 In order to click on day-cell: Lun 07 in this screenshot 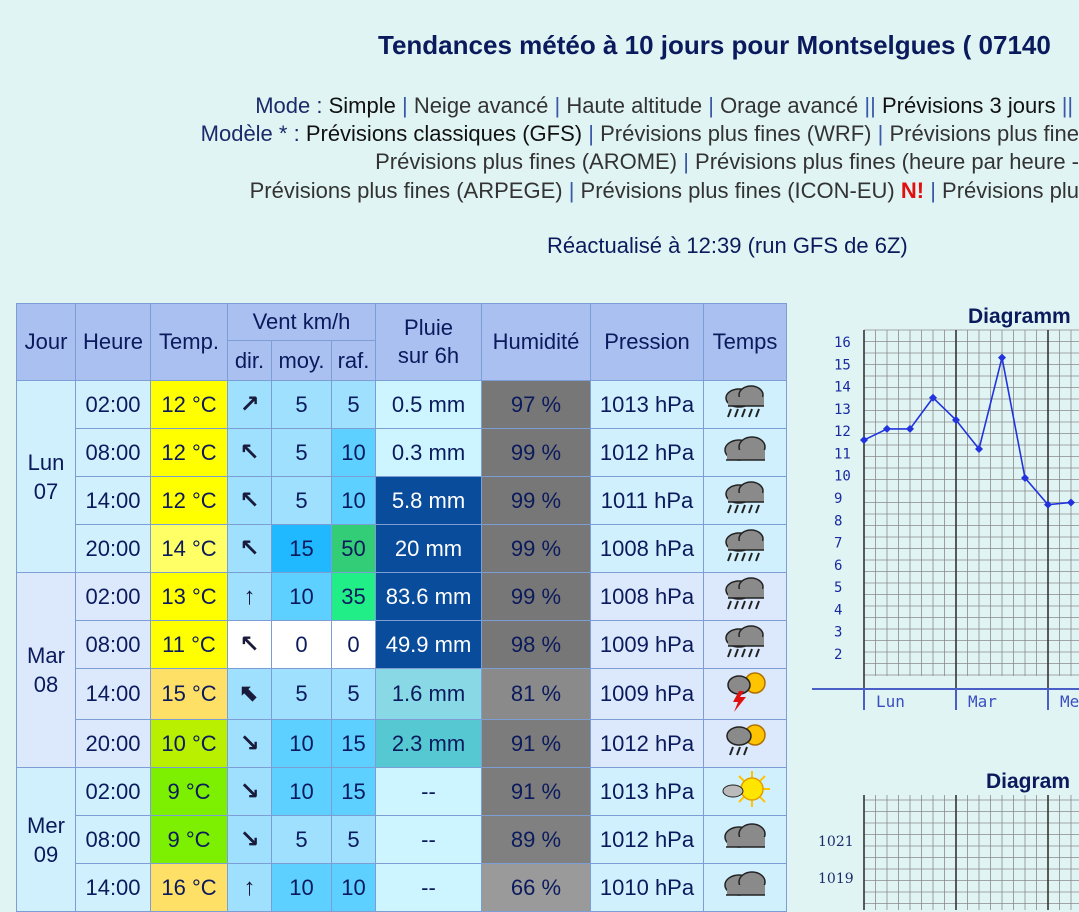, I will do `click(46, 476)`.